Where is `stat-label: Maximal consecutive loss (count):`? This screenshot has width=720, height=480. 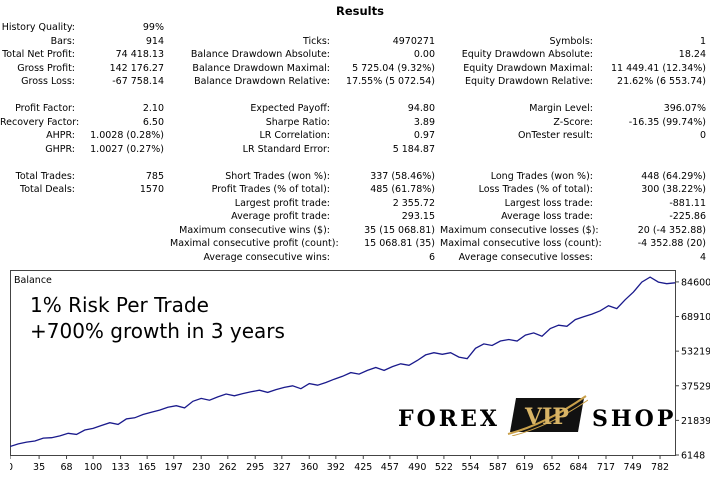 stat-label: Maximal consecutive loss (count): is located at coordinates (521, 243).